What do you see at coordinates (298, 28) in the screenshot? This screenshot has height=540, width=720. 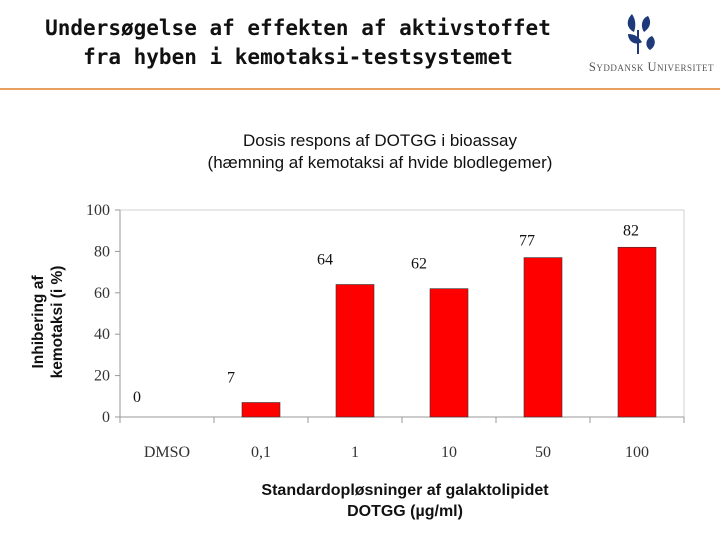 I see `slide-title-line1: Undersøgelse af effekten af aktivstoffet` at bounding box center [298, 28].